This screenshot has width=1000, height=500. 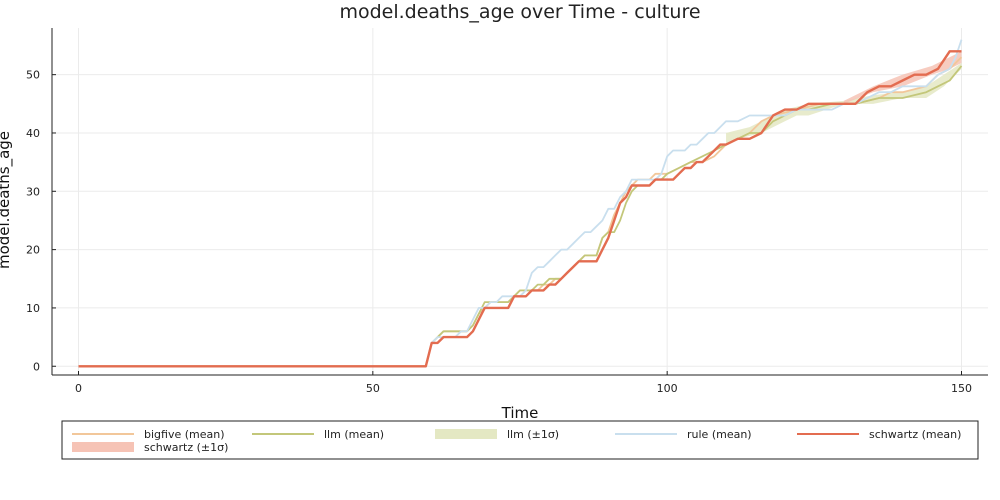 I want to click on legend-box, so click(x=520, y=440).